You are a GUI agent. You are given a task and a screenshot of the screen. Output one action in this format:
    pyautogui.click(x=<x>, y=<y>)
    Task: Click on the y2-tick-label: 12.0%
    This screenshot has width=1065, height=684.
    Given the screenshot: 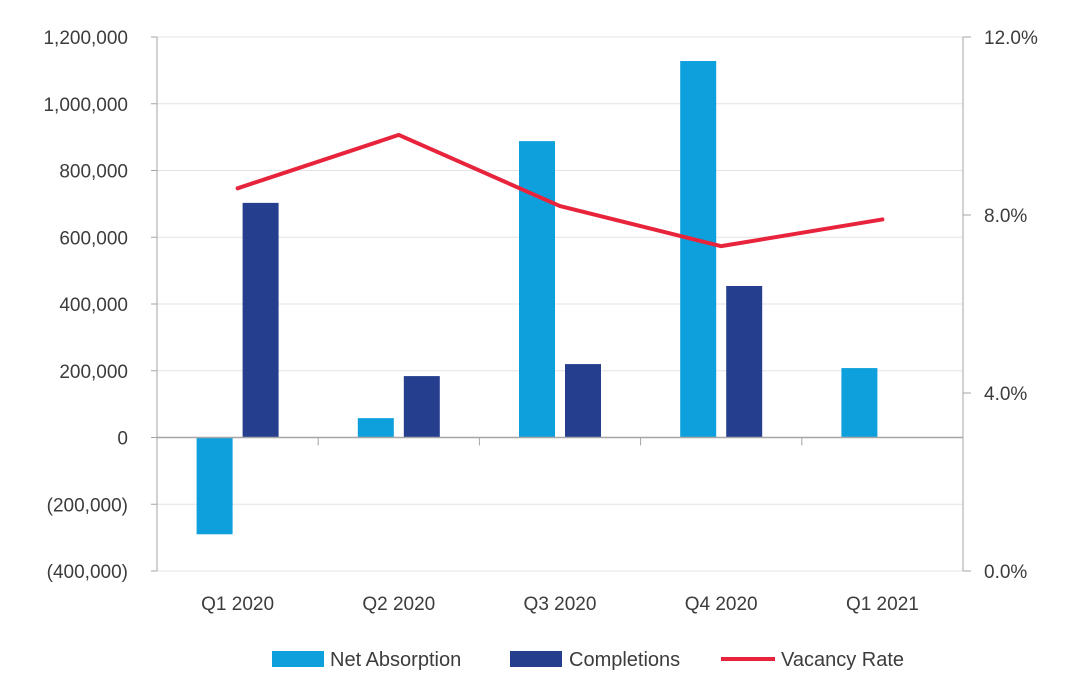 What is the action you would take?
    pyautogui.click(x=1011, y=38)
    